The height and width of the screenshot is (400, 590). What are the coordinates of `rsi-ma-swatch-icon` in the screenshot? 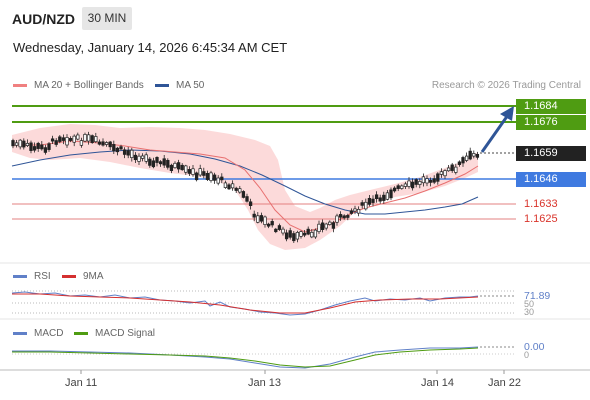 It's located at (69, 276).